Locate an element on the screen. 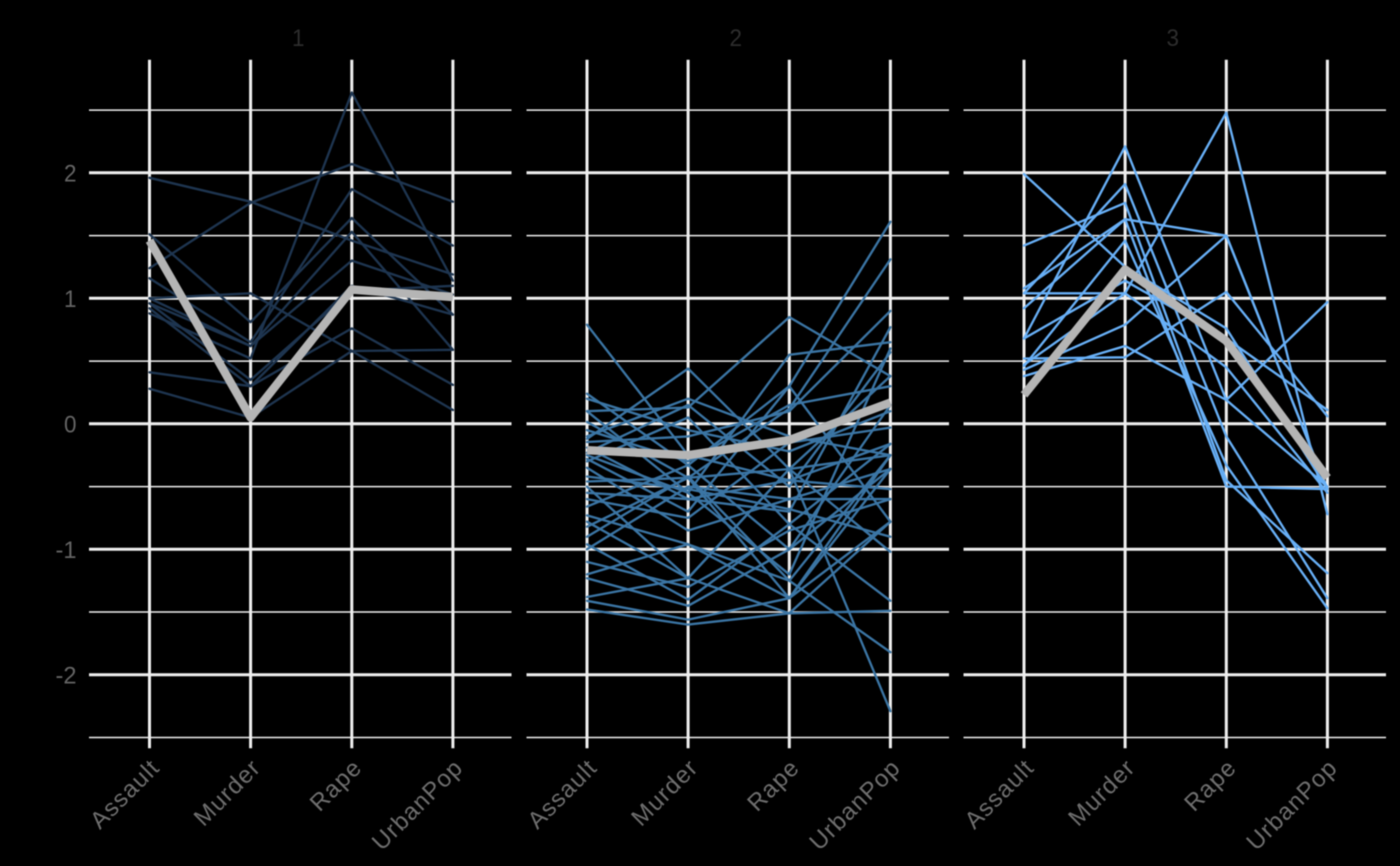 This screenshot has height=866, width=1400. svg-text: -2 is located at coordinates (66, 675).